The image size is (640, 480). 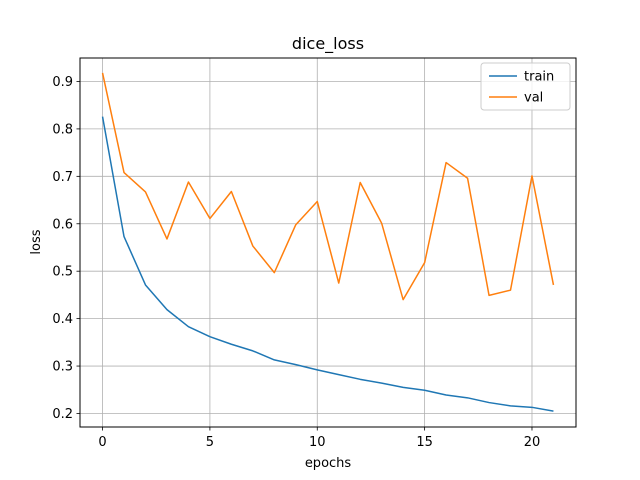 I want to click on y-tick-label: 0.6, so click(x=62, y=224).